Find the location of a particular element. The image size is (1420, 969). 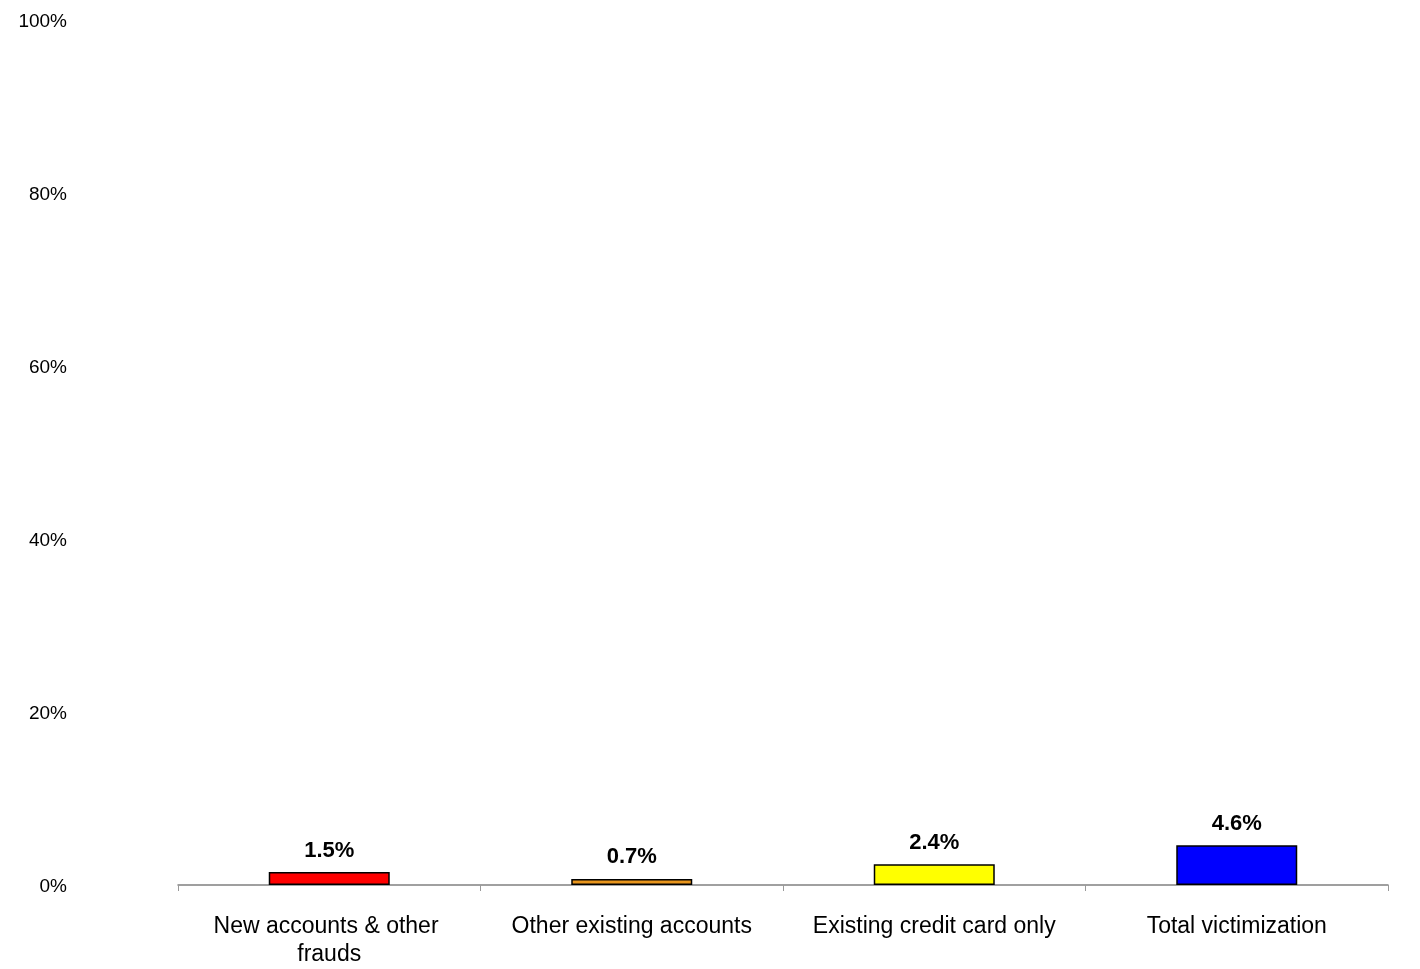

data-label: 2.4% is located at coordinates (934, 841).